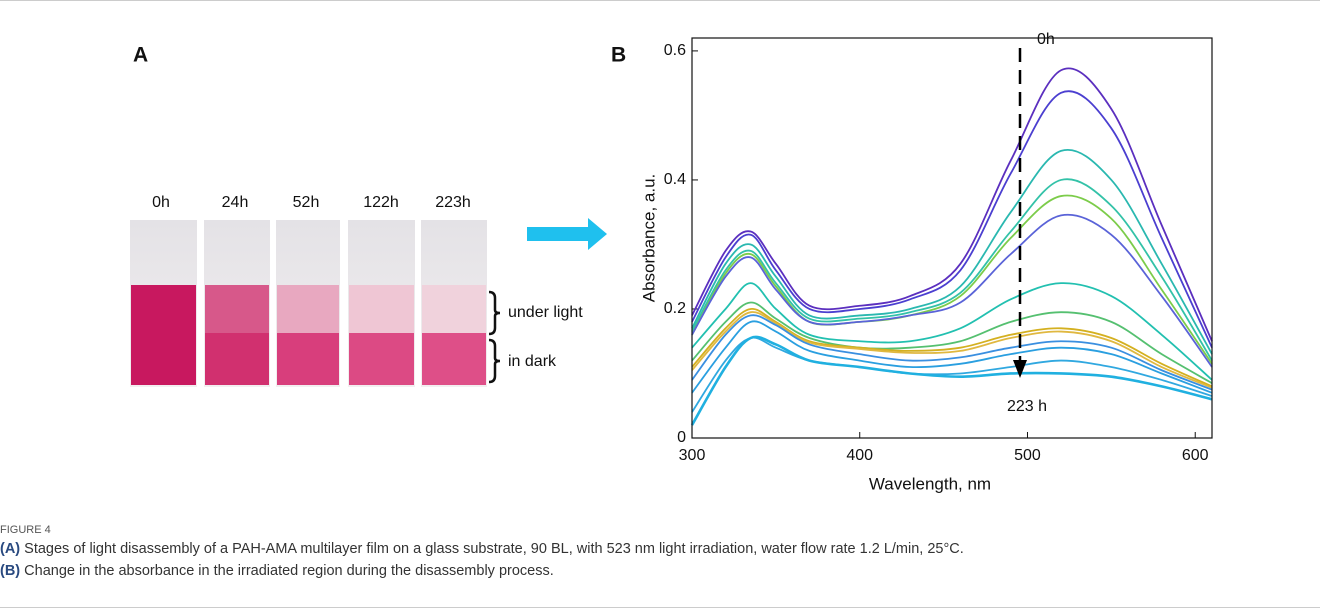 The height and width of the screenshot is (608, 1320). Describe the element at coordinates (532, 361) in the screenshot. I see `region-label: in dark` at that location.